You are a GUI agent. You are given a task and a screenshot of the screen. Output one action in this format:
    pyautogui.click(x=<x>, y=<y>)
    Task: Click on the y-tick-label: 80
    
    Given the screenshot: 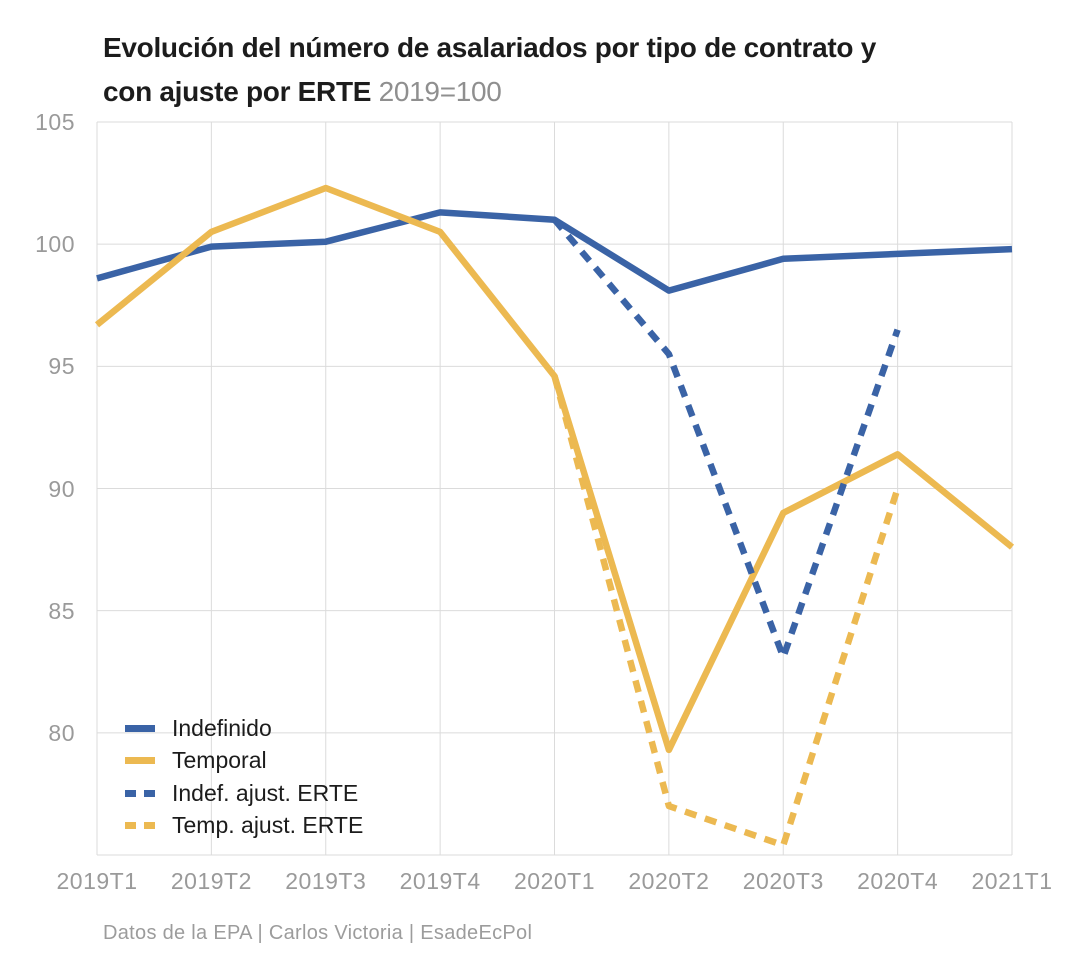 What is the action you would take?
    pyautogui.click(x=61, y=732)
    